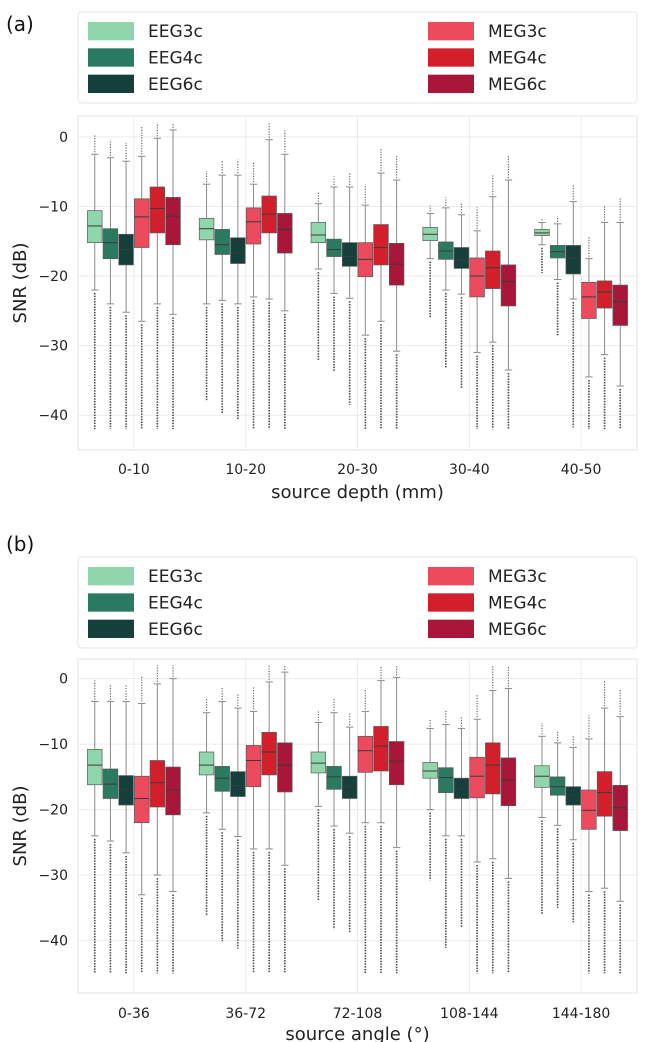 The width and height of the screenshot is (649, 1042). I want to click on legend-frame, so click(357, 602).